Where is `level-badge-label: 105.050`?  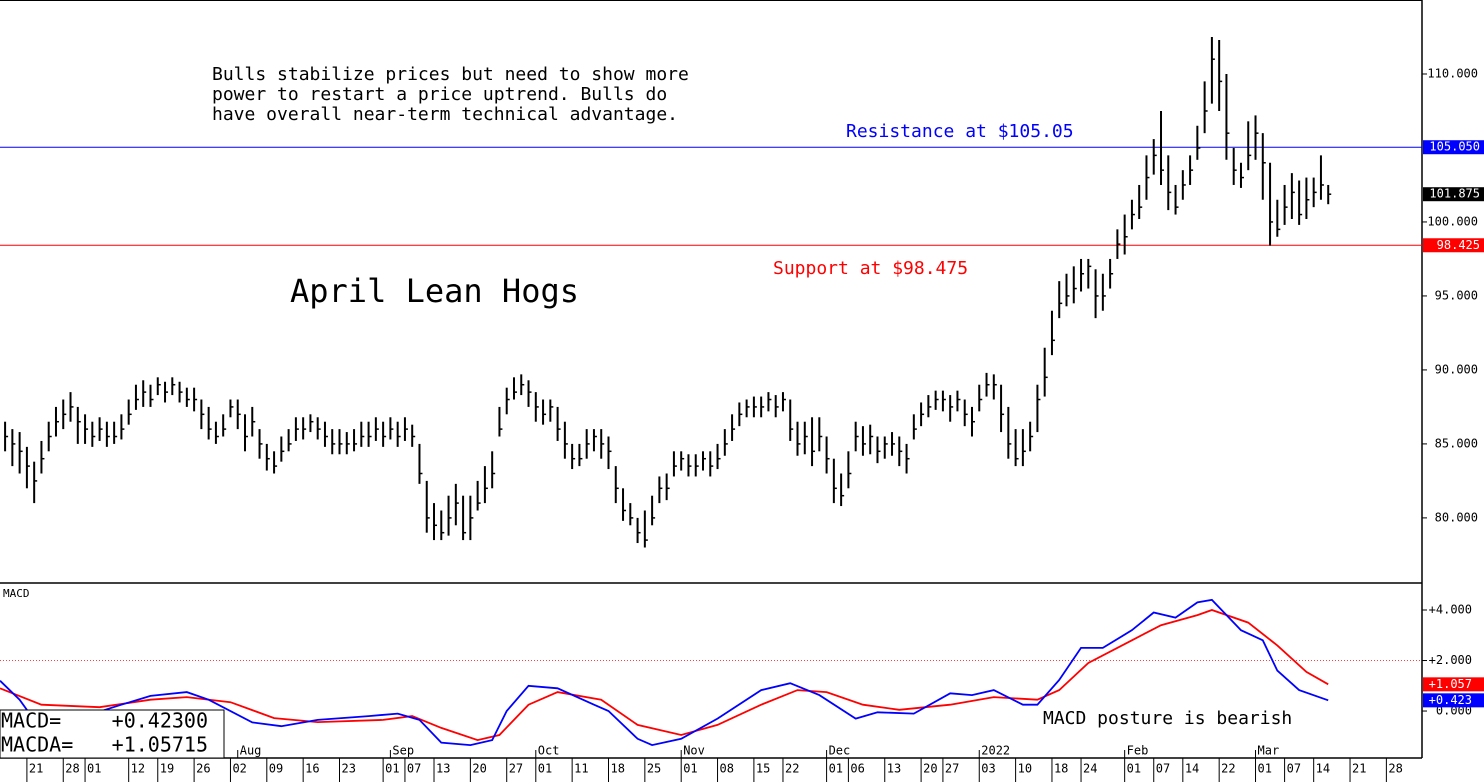
level-badge-label: 105.050 is located at coordinates (1454, 147).